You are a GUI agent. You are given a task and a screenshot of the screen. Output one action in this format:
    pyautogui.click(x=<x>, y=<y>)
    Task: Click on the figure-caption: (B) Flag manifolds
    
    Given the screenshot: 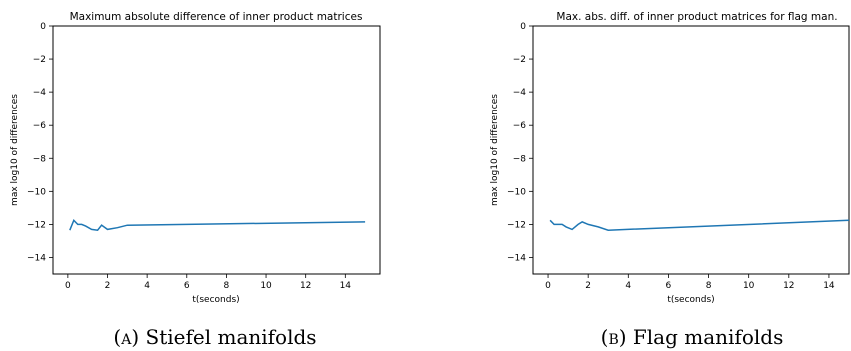 What is the action you would take?
    pyautogui.click(x=692, y=337)
    